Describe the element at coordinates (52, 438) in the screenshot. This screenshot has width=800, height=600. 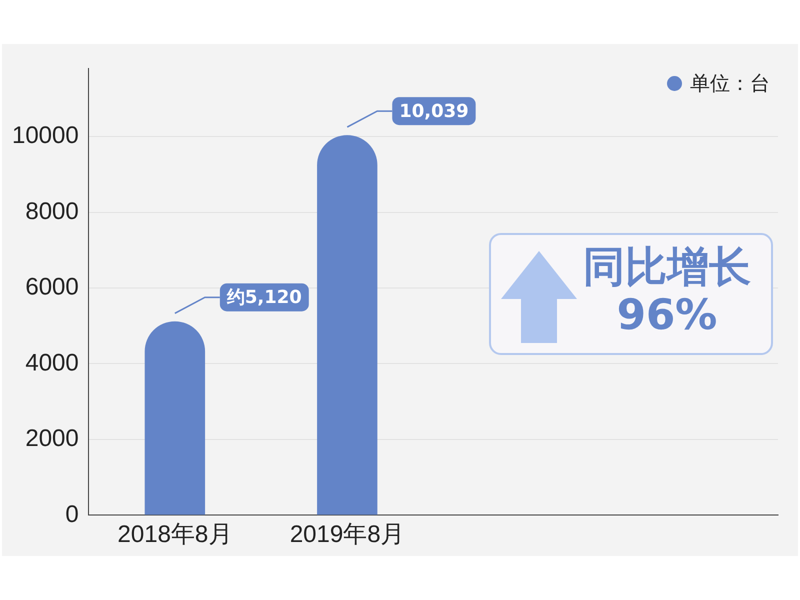
I see `y-tick-label: 2000` at that location.